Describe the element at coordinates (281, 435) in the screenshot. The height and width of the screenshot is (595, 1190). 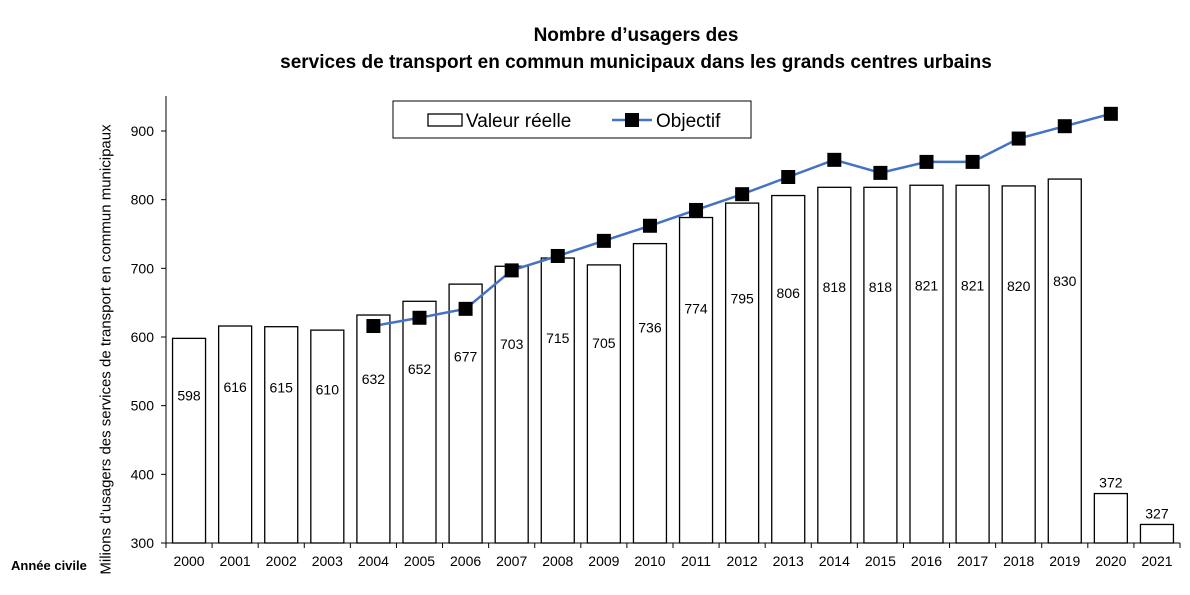
I see `bar-2002` at that location.